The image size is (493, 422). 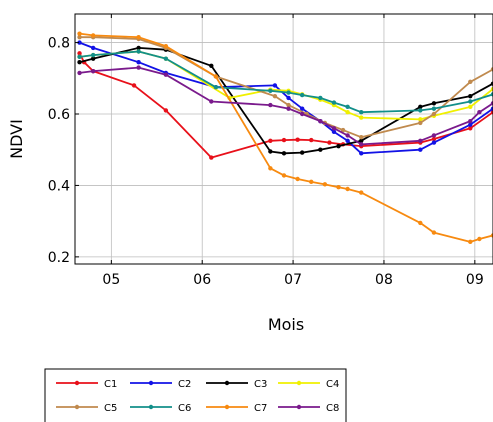 What do you see at coordinates (151, 407) in the screenshot?
I see `legend-marker-c6` at bounding box center [151, 407].